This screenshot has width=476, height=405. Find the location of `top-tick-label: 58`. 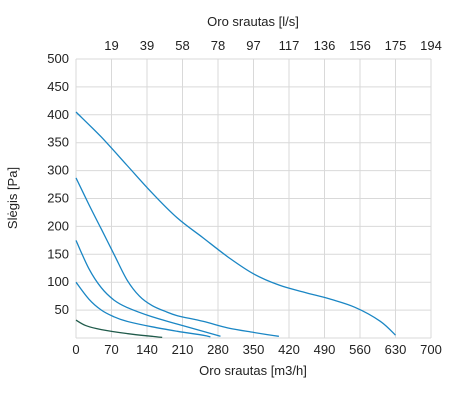

top-tick-label: 58 is located at coordinates (182, 45).